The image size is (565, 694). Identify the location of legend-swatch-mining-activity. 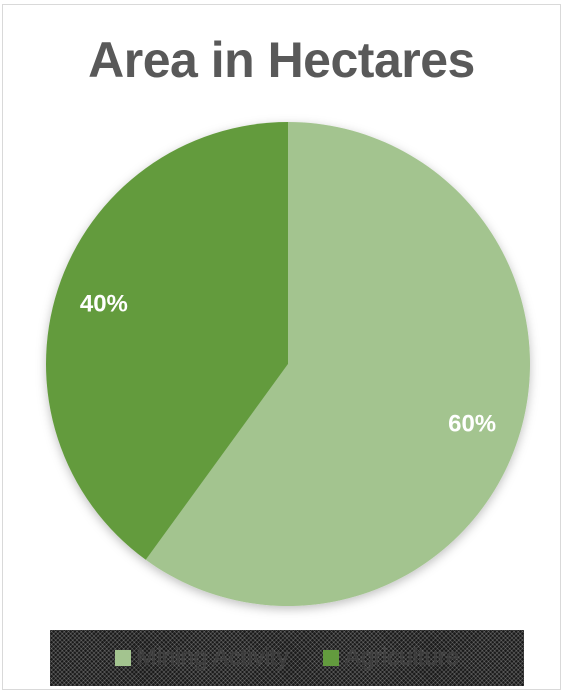
(122, 658).